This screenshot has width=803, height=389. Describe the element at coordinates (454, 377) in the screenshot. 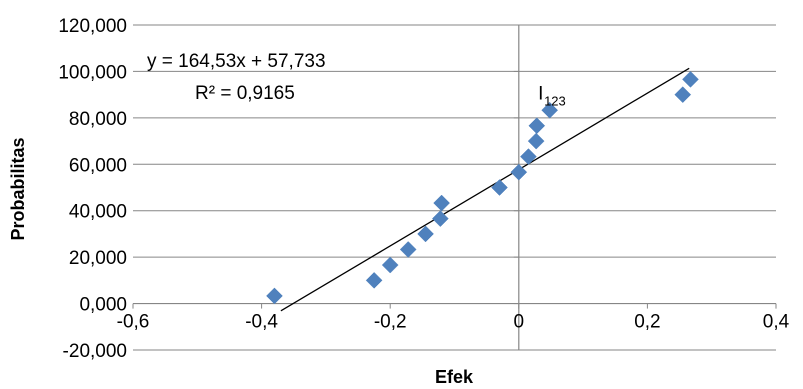

I see `x-axis-title: Efek` at that location.